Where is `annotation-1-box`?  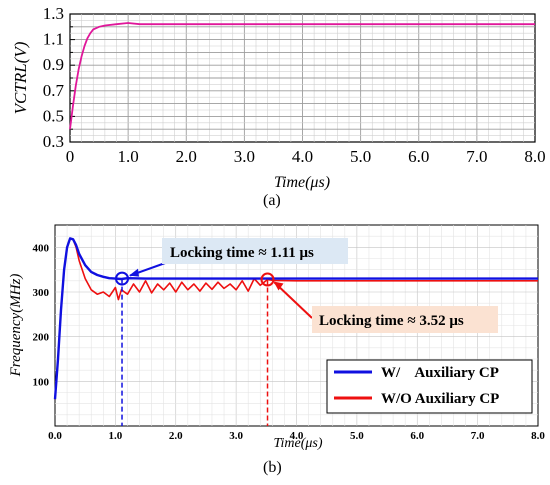
annotation-1-box is located at coordinates (255, 251).